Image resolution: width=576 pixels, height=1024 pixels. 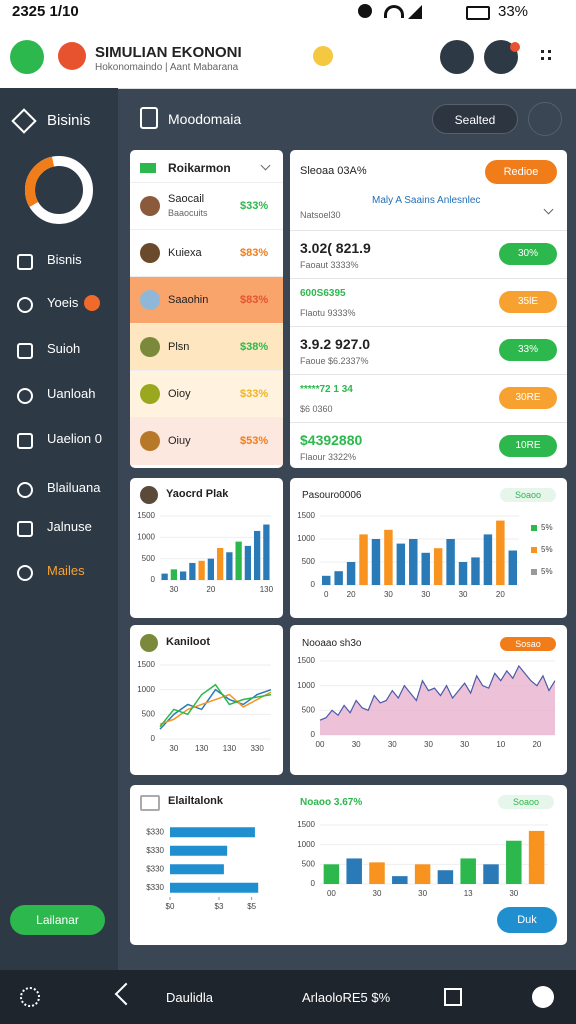 I want to click on toolbar-action, so click(x=545, y=119).